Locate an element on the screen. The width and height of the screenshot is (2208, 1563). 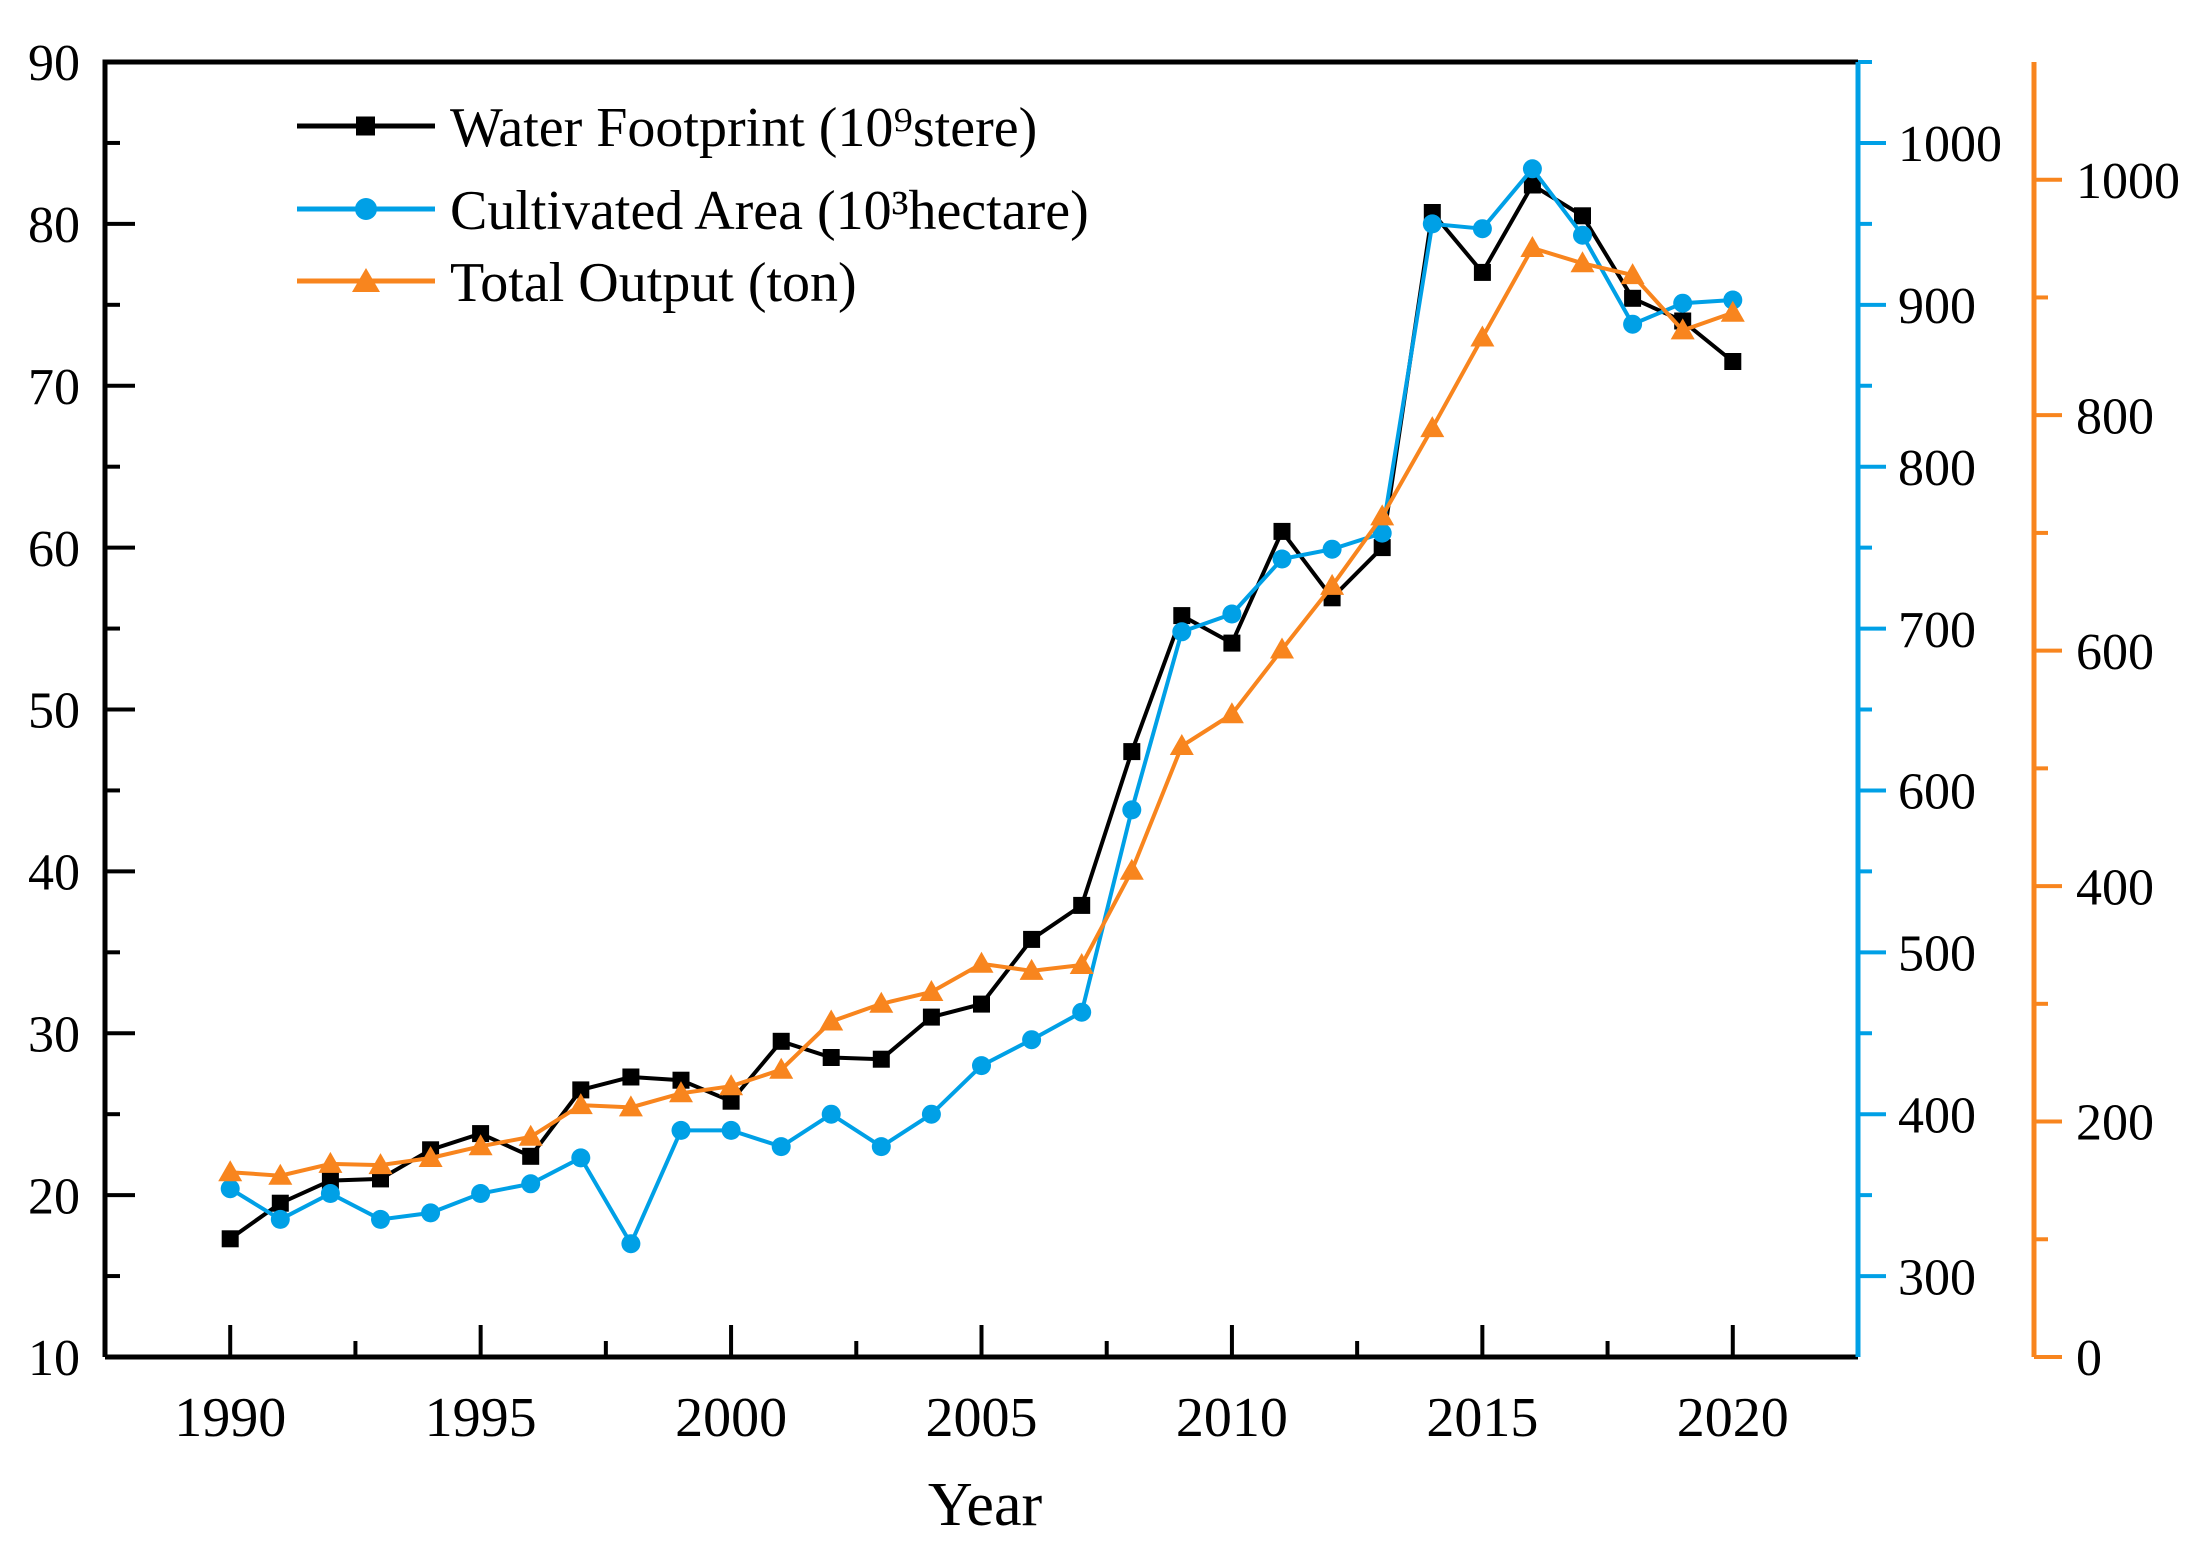
orange-tick-label: 600 is located at coordinates (2115, 652).